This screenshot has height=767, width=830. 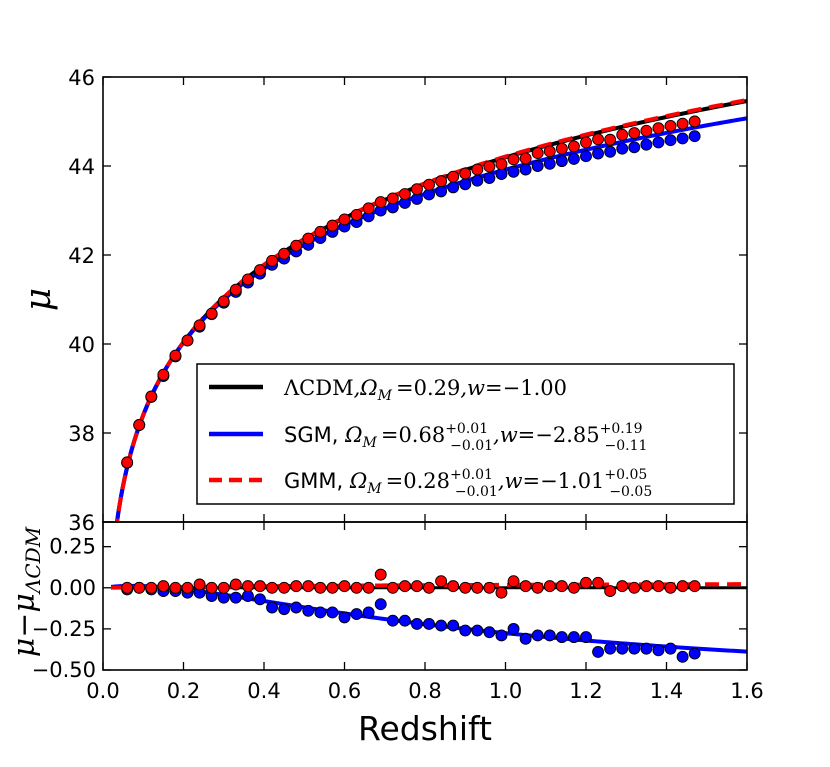 I want to click on bottom-y-axis-label-sub: ΛCDM, so click(x=33, y=560).